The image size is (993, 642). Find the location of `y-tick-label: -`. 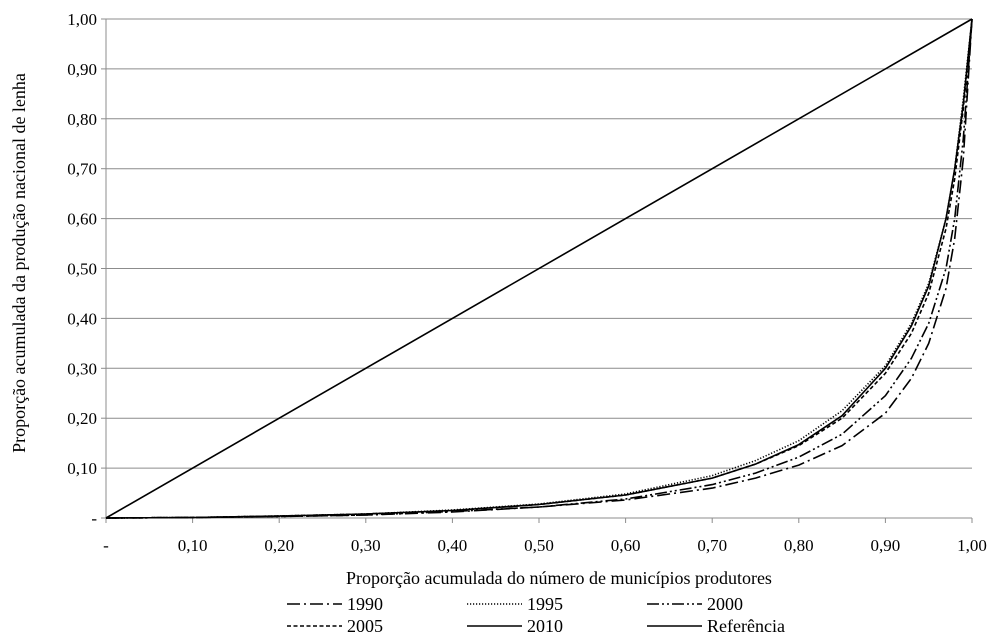

y-tick-label: - is located at coordinates (94, 518).